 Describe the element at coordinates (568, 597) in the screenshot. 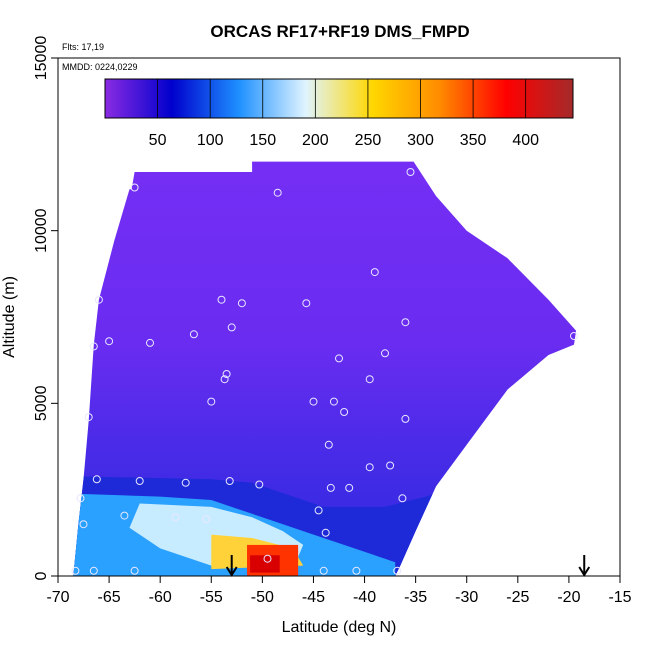

I see `x-tick-label: -20` at that location.